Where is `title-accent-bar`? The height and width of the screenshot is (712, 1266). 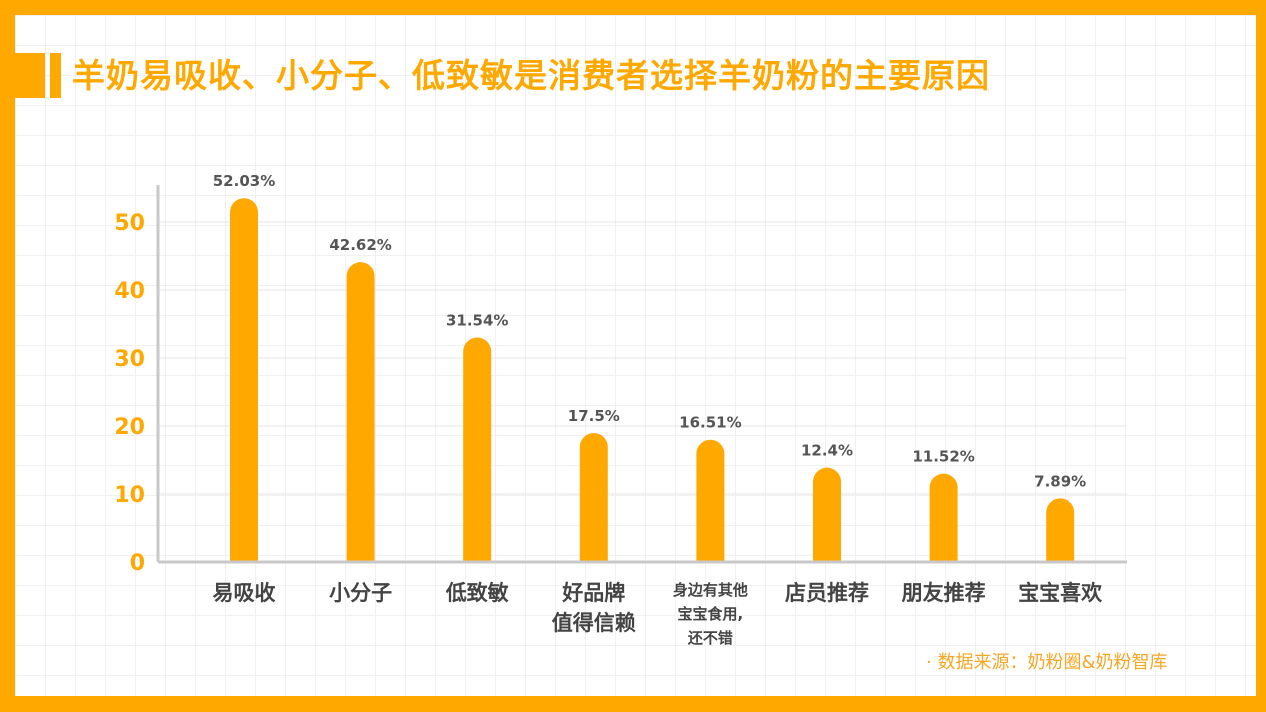 title-accent-bar is located at coordinates (55, 75).